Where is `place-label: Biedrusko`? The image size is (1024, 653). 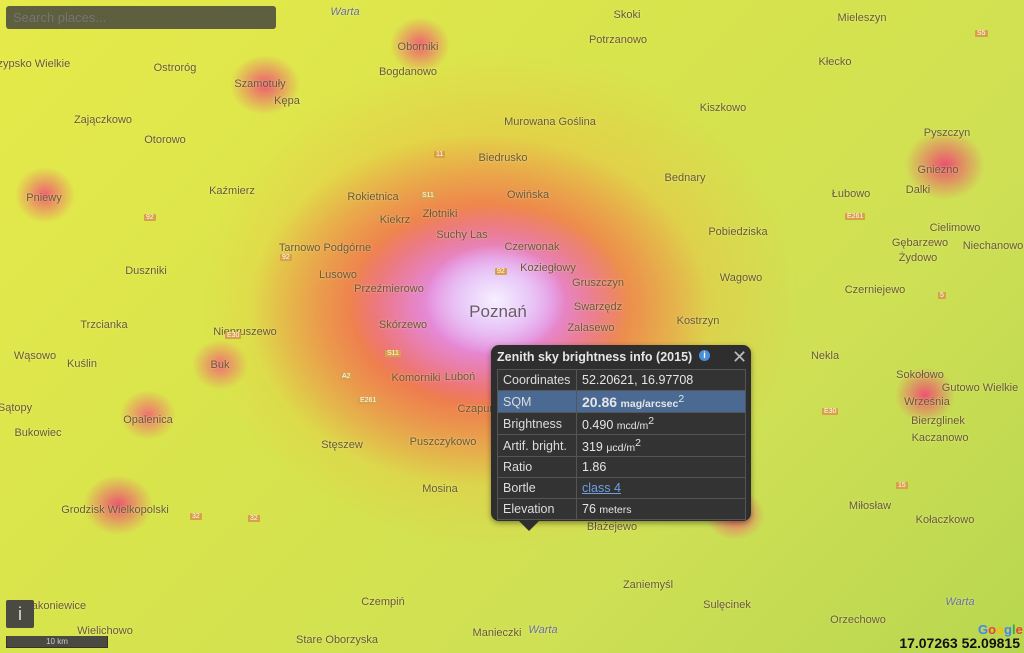
place-label: Biedrusko is located at coordinates (503, 158).